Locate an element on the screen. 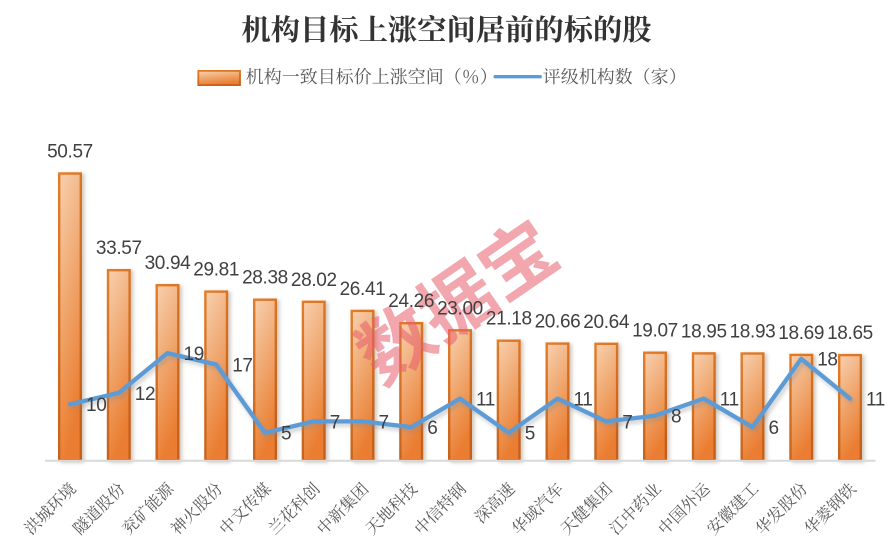 The width and height of the screenshot is (895, 547). svg-text: 12 is located at coordinates (145, 394).